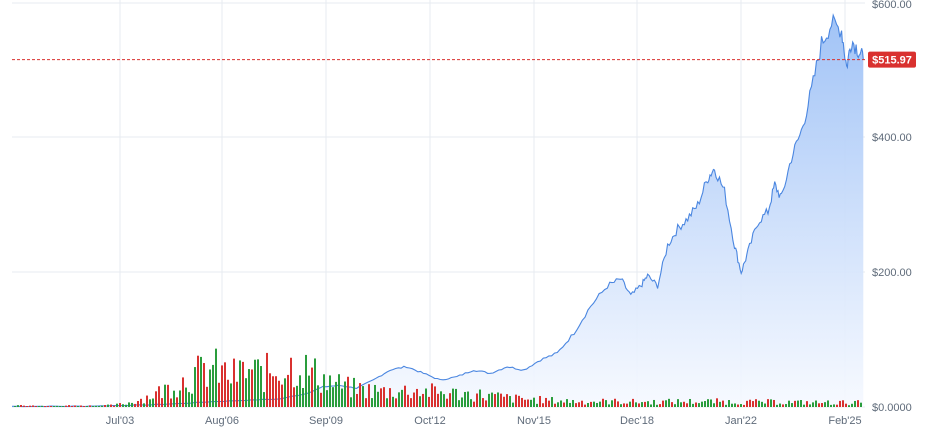 The width and height of the screenshot is (930, 442). I want to click on current-price-label: $515.97, so click(892, 61).